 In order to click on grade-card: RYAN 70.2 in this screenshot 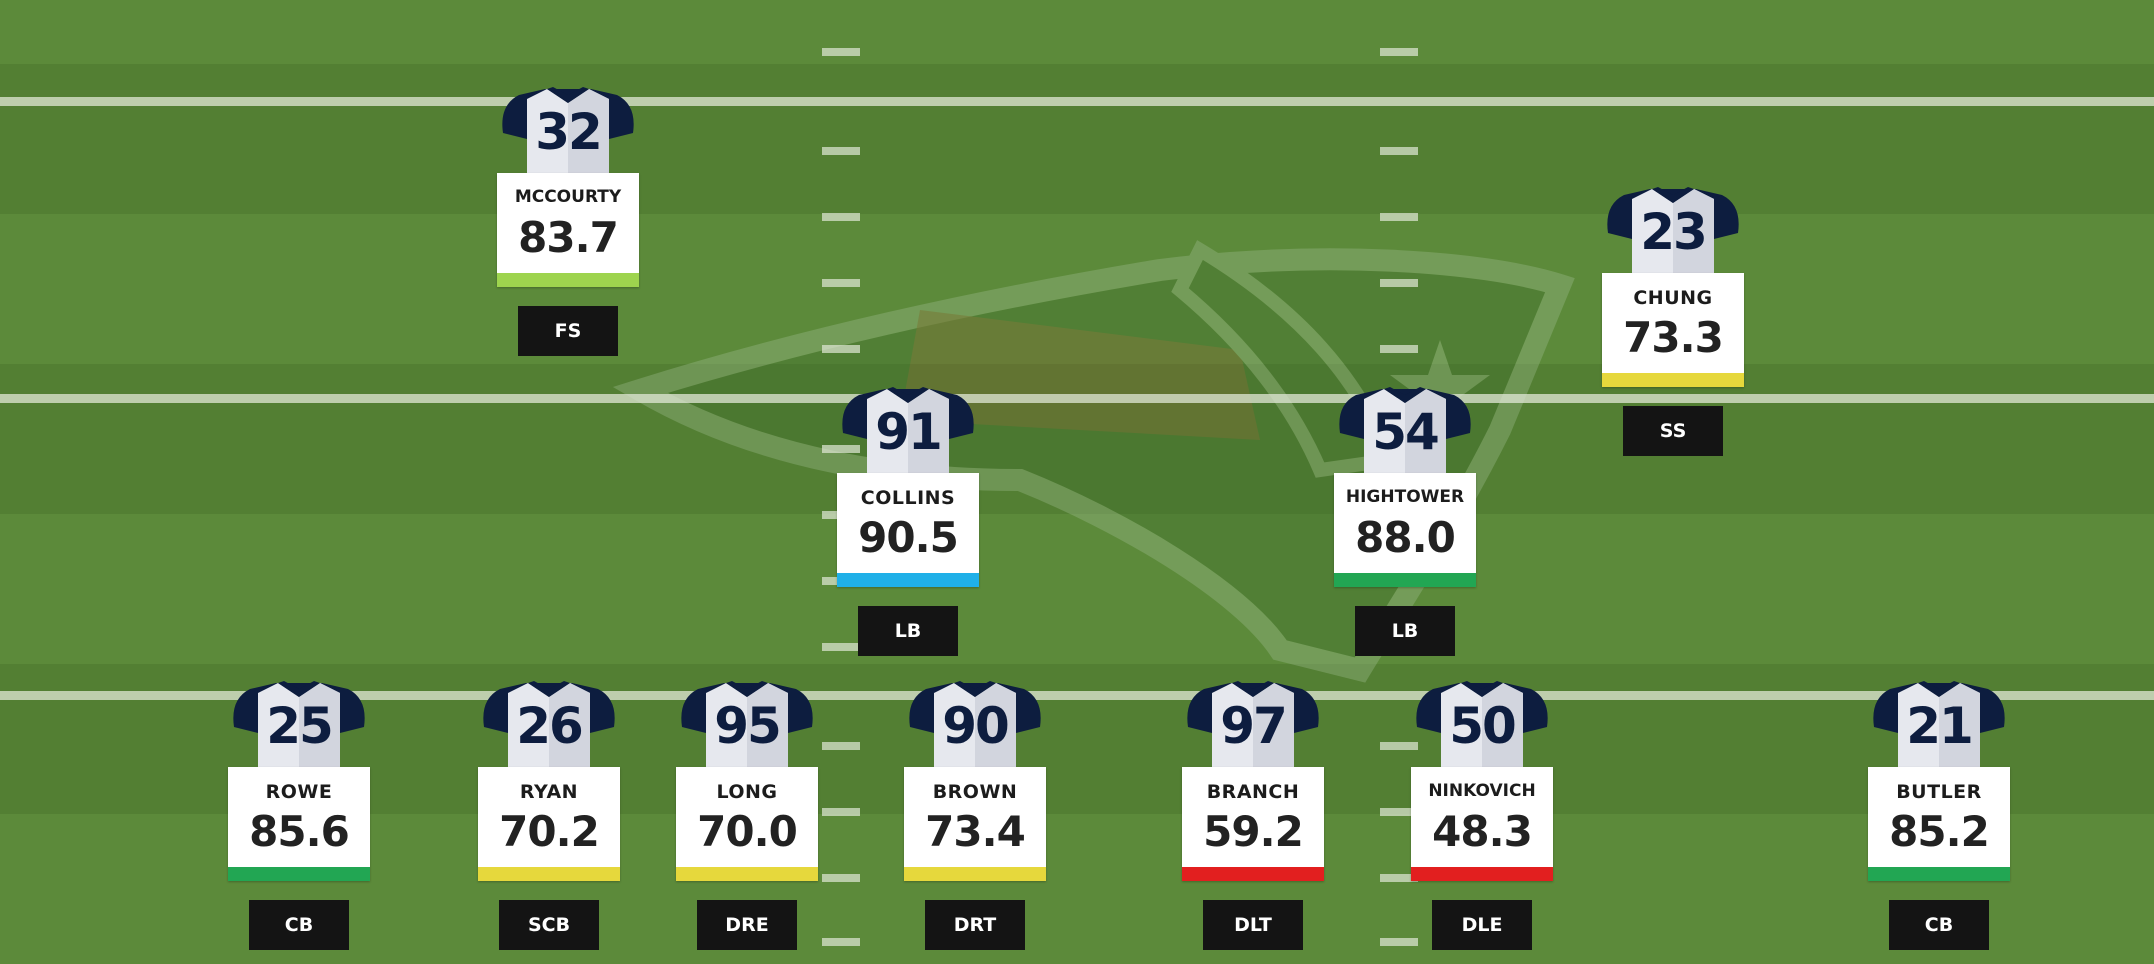, I will do `click(549, 824)`.